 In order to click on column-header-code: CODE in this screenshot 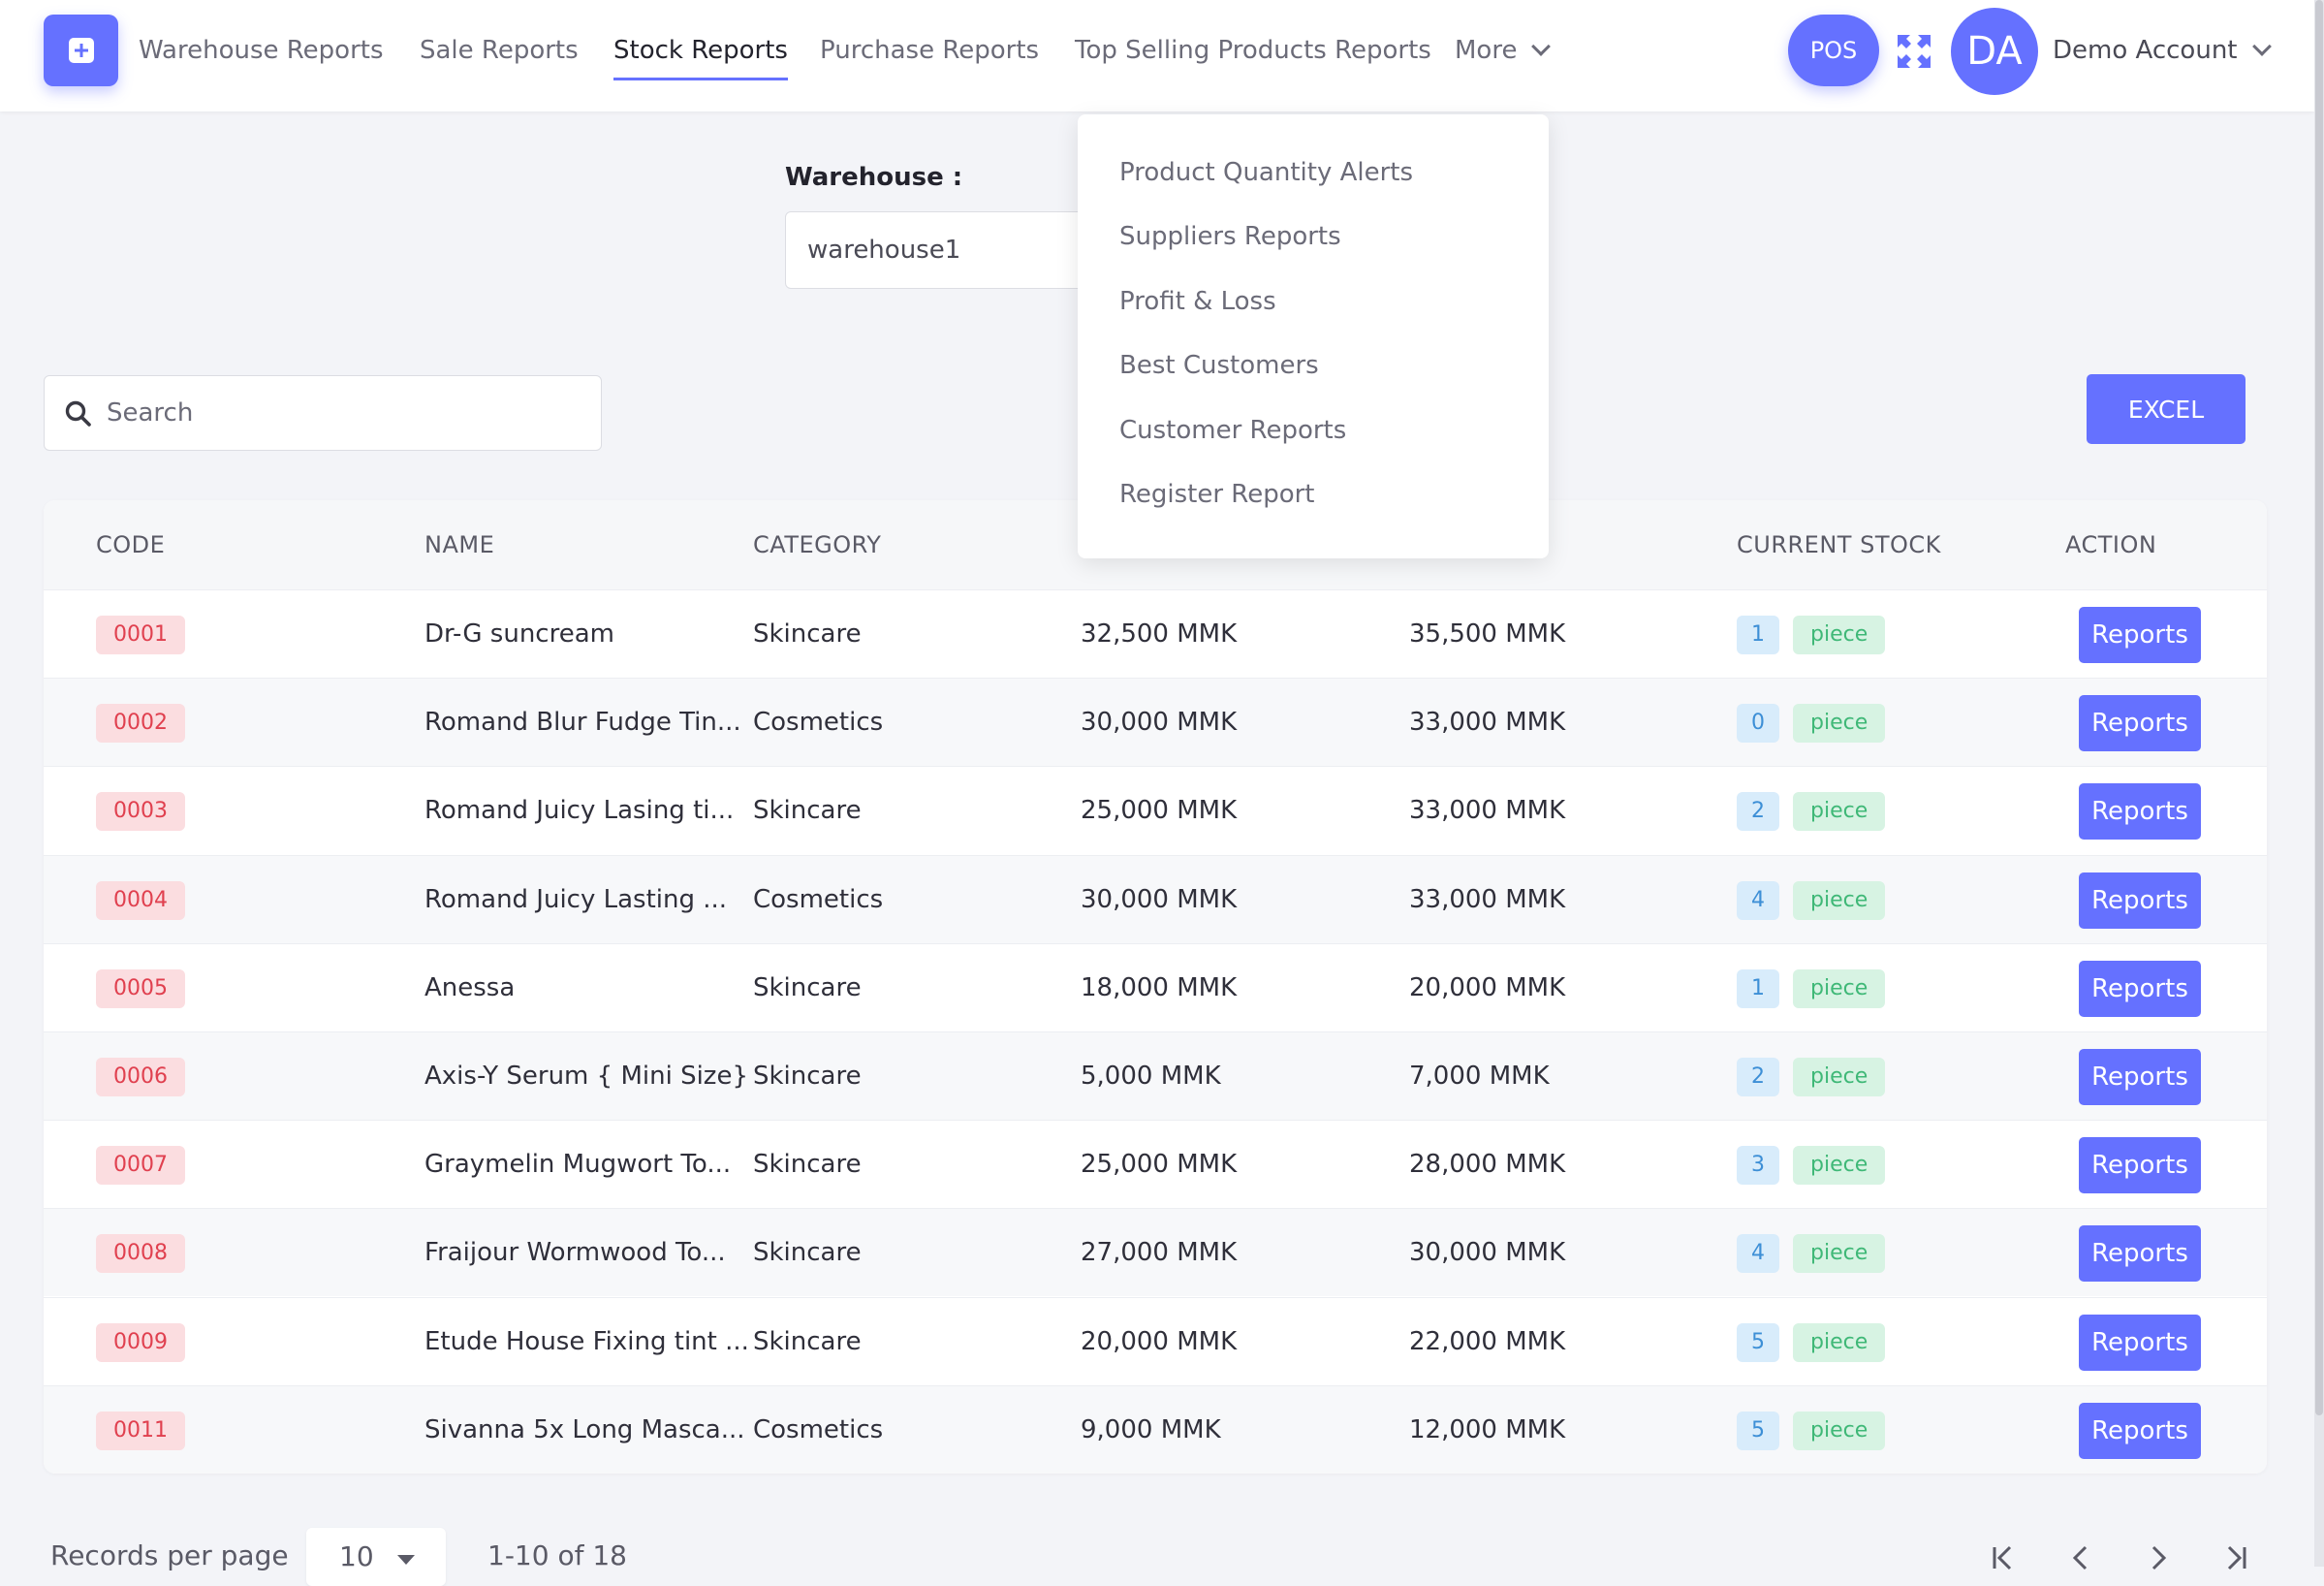, I will do `click(131, 545)`.